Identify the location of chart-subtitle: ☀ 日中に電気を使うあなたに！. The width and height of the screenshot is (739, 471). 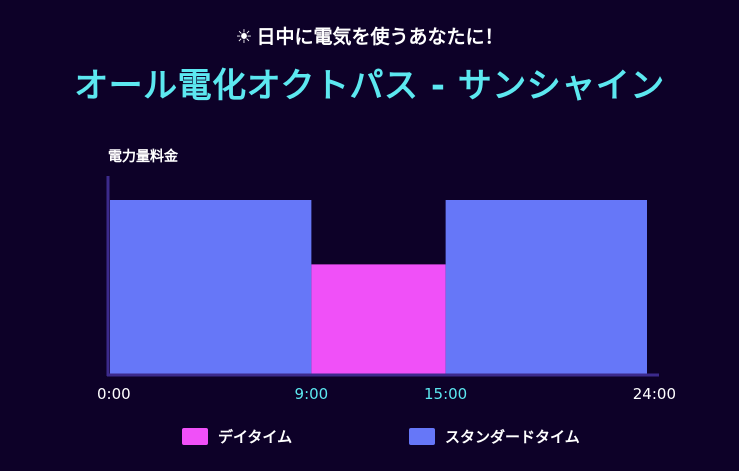
(369, 35).